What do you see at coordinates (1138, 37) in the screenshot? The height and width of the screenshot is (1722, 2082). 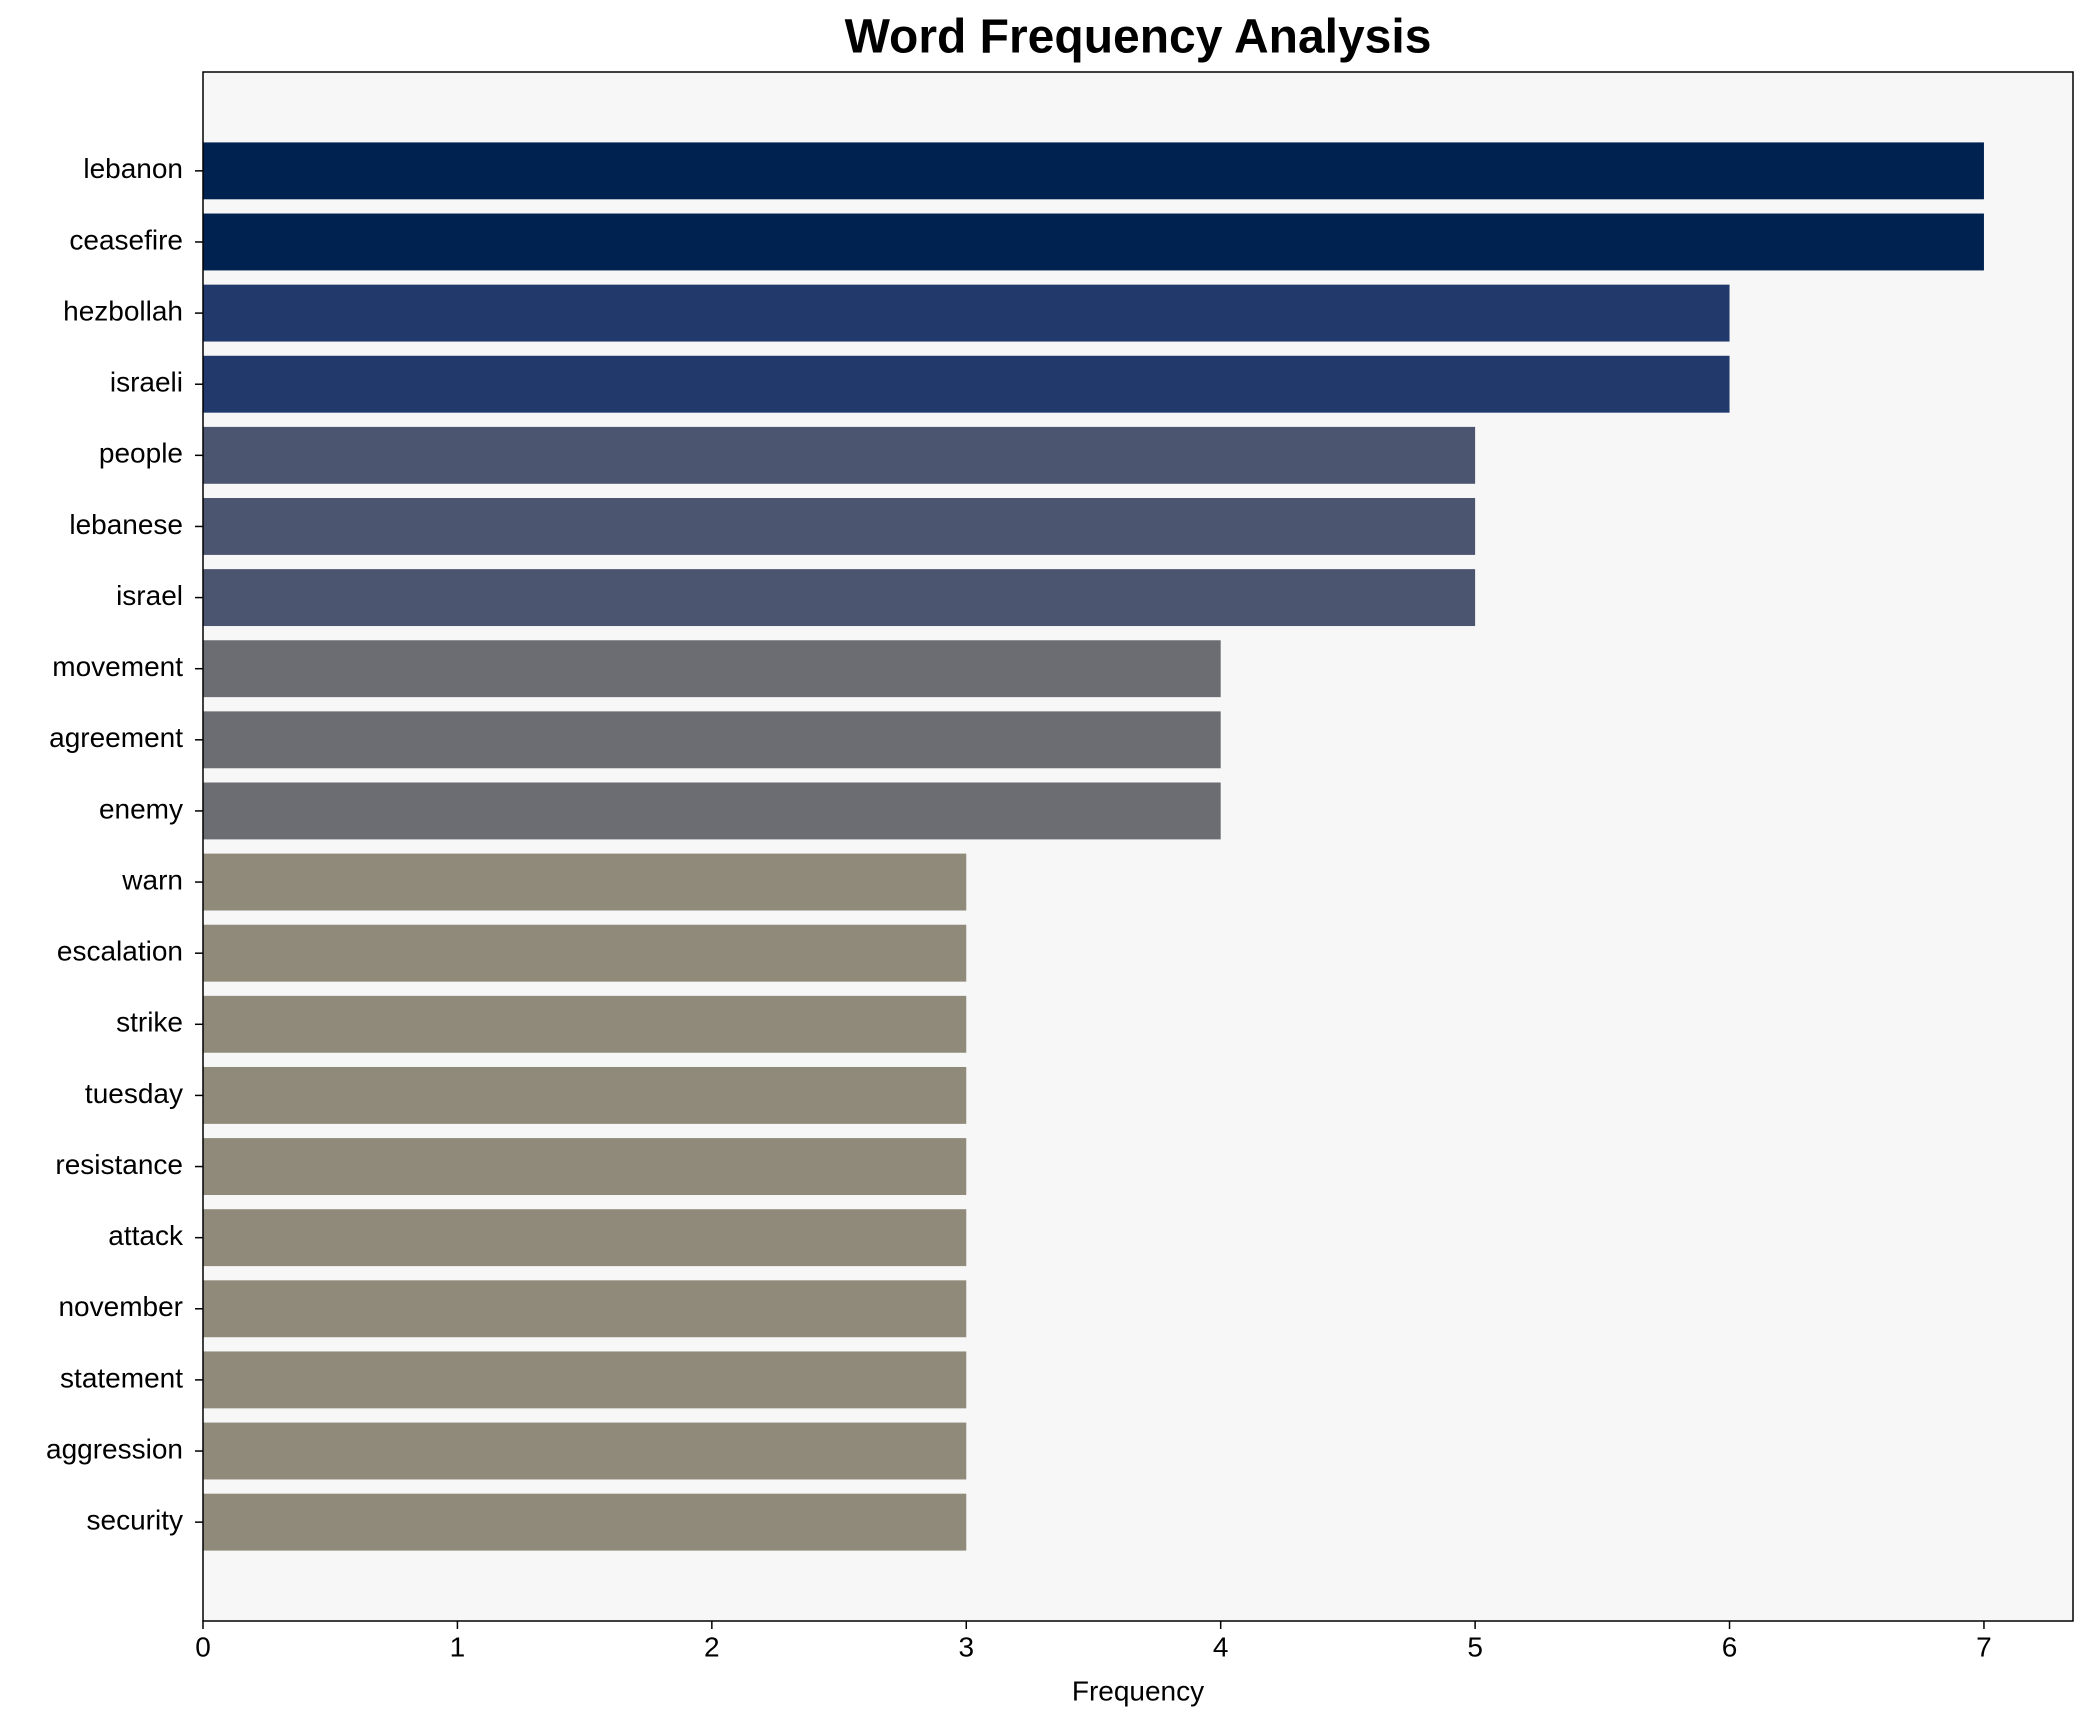 I see `chart-title: Word Frequency Analysis` at bounding box center [1138, 37].